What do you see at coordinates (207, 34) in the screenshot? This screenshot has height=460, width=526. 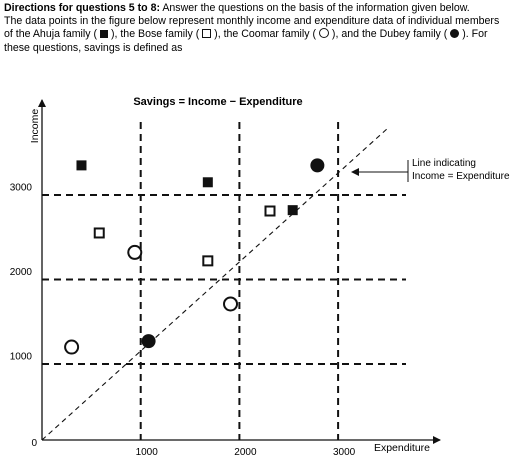 I see `open-square-icon` at bounding box center [207, 34].